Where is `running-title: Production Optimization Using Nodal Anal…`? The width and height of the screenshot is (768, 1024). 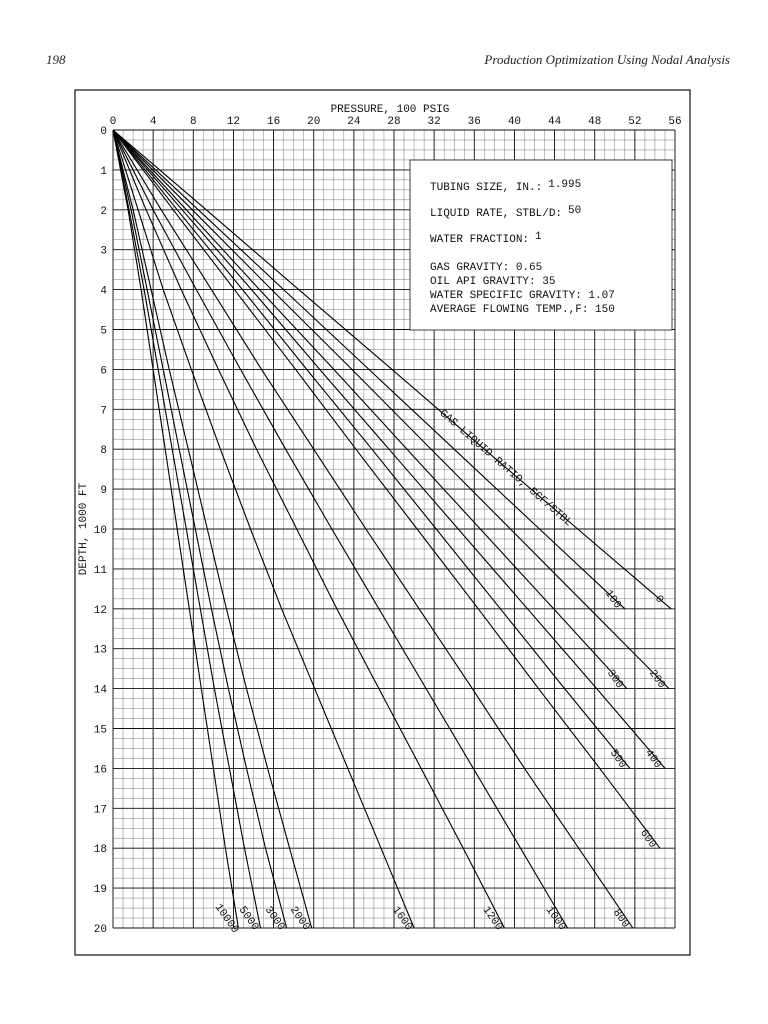
running-title: Production Optimization Using Nodal Anal… is located at coordinates (606, 59).